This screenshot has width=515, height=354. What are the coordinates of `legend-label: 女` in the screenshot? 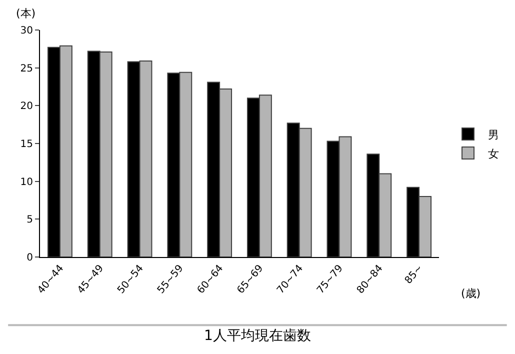 It's located at (493, 153).